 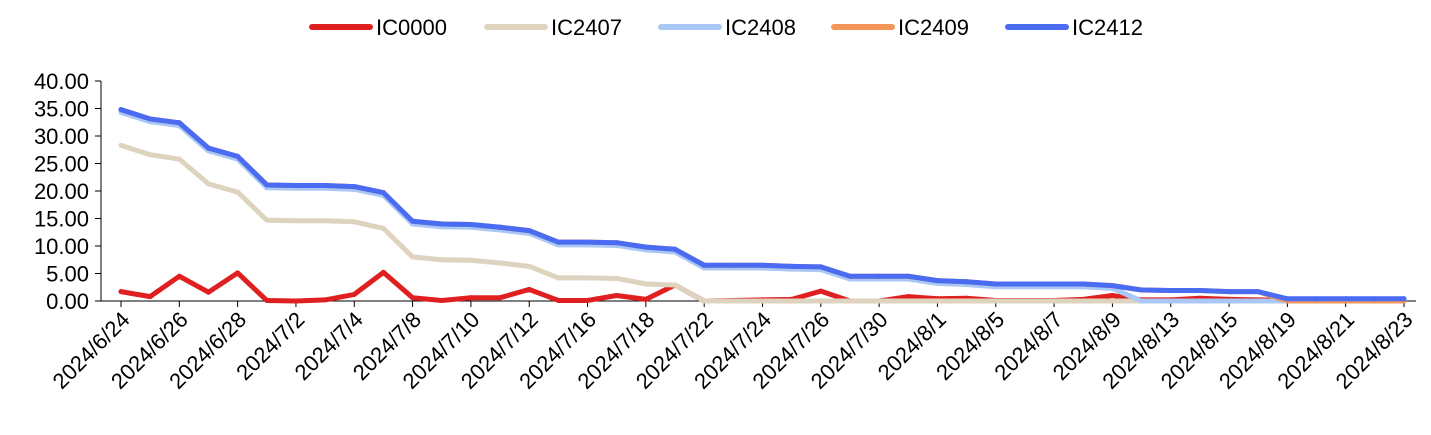 What do you see at coordinates (67, 274) in the screenshot?
I see `y-tick-label: 5.00` at bounding box center [67, 274].